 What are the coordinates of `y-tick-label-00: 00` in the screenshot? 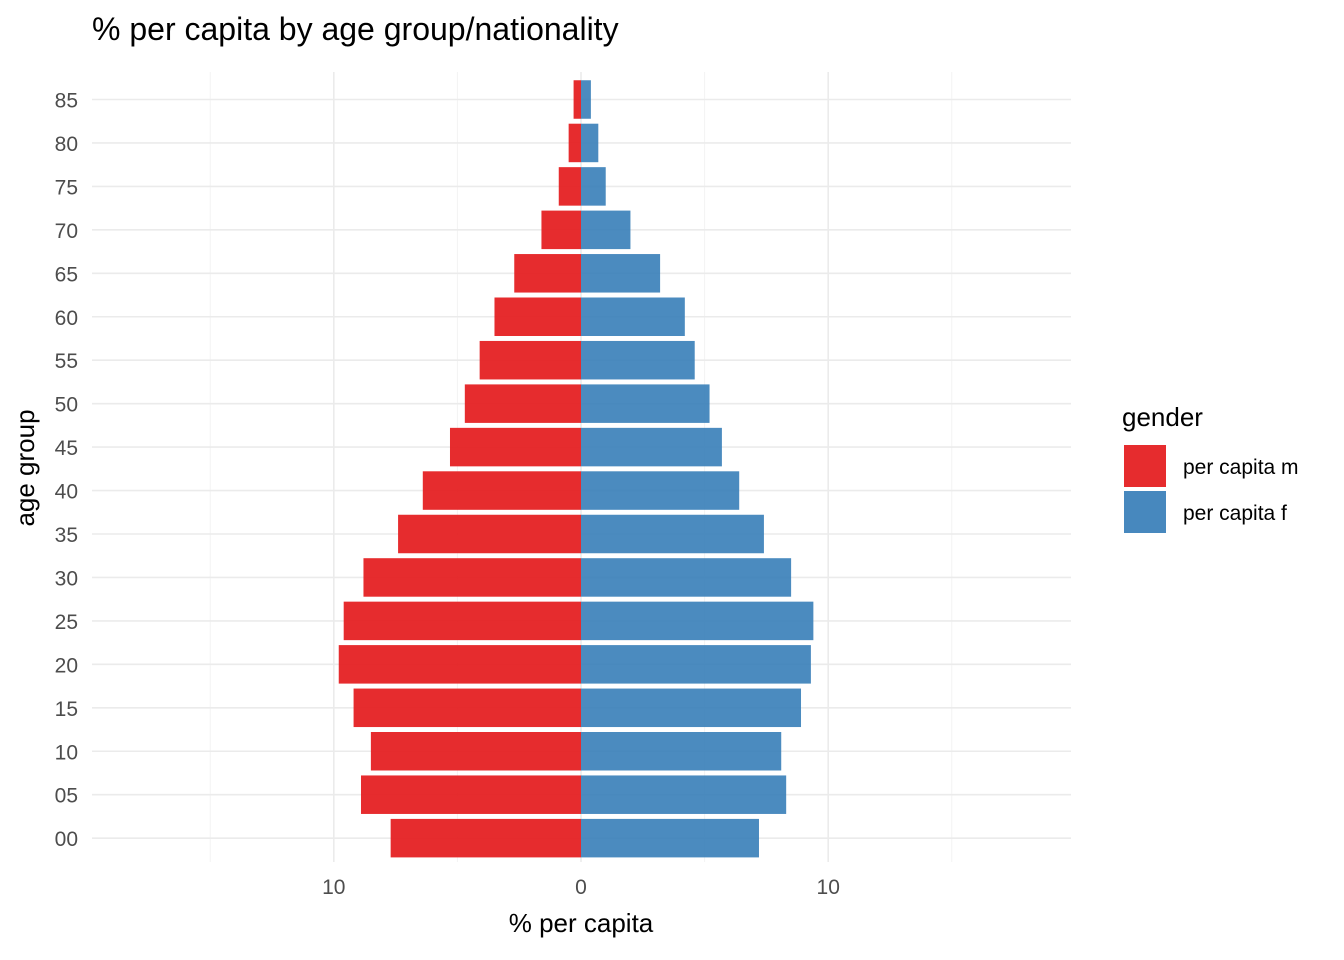 It's located at (66, 839).